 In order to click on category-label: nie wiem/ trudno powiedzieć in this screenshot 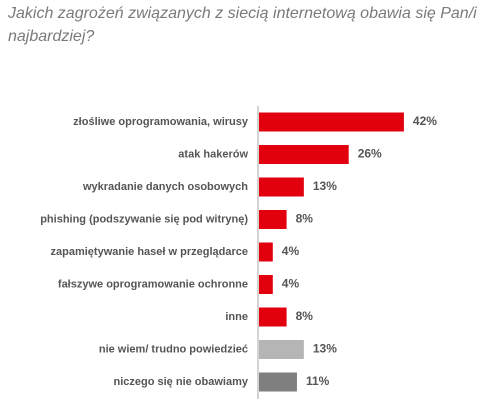, I will do `click(173, 349)`.